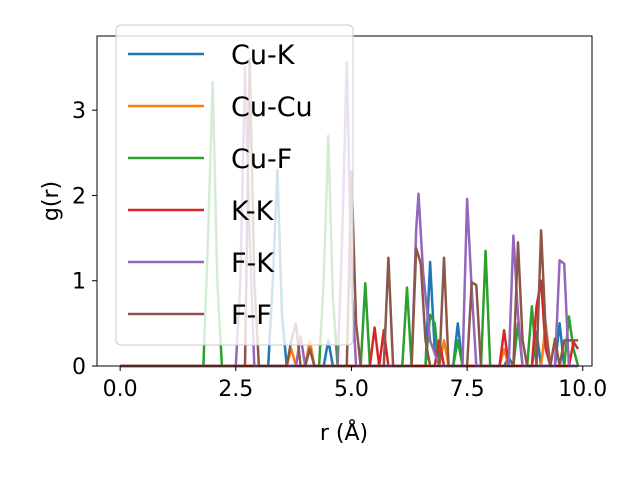 This screenshot has height=480, width=640. Describe the element at coordinates (120, 389) in the screenshot. I see `x-tick-label: 0.0` at that location.